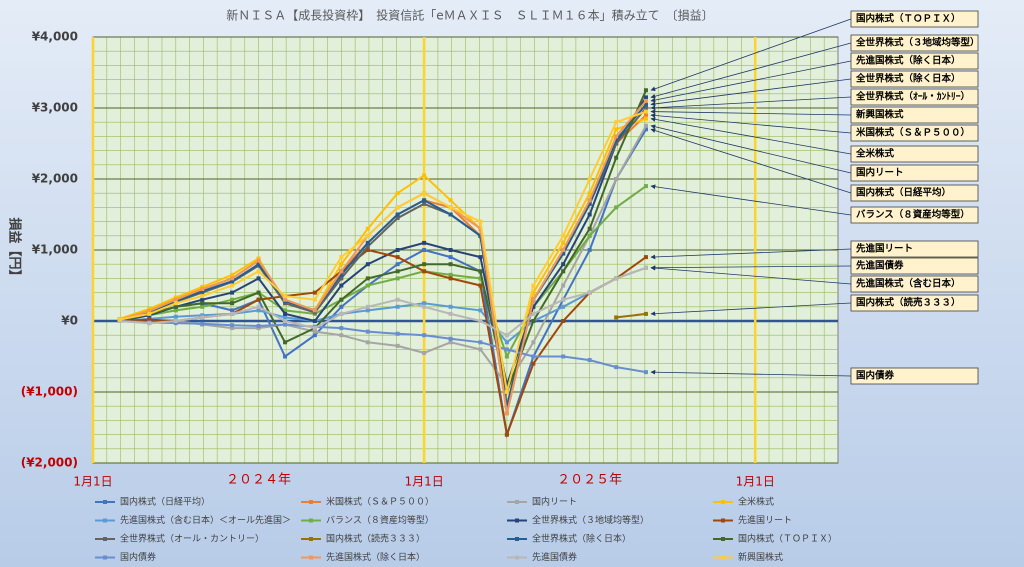 This screenshot has height=567, width=1024. I want to click on callout-label: 国内リート, so click(880, 173).